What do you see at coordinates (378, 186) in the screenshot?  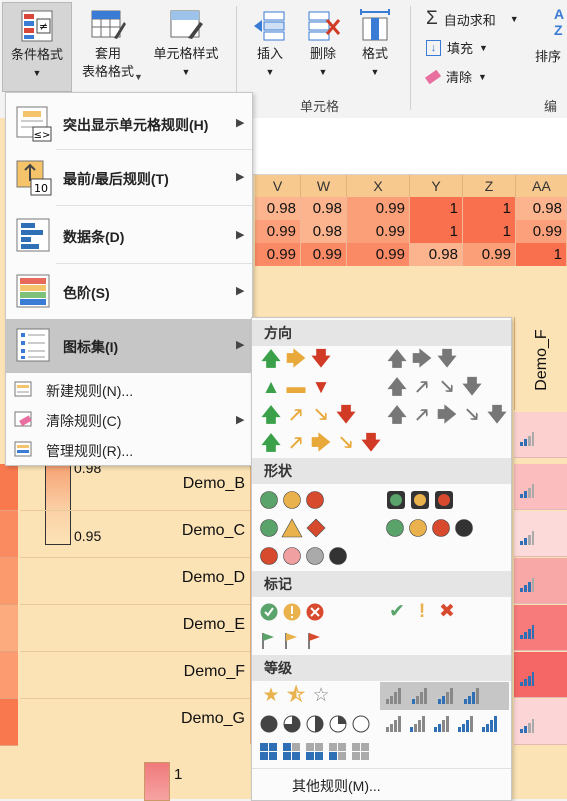 I see `column-header-x: X` at bounding box center [378, 186].